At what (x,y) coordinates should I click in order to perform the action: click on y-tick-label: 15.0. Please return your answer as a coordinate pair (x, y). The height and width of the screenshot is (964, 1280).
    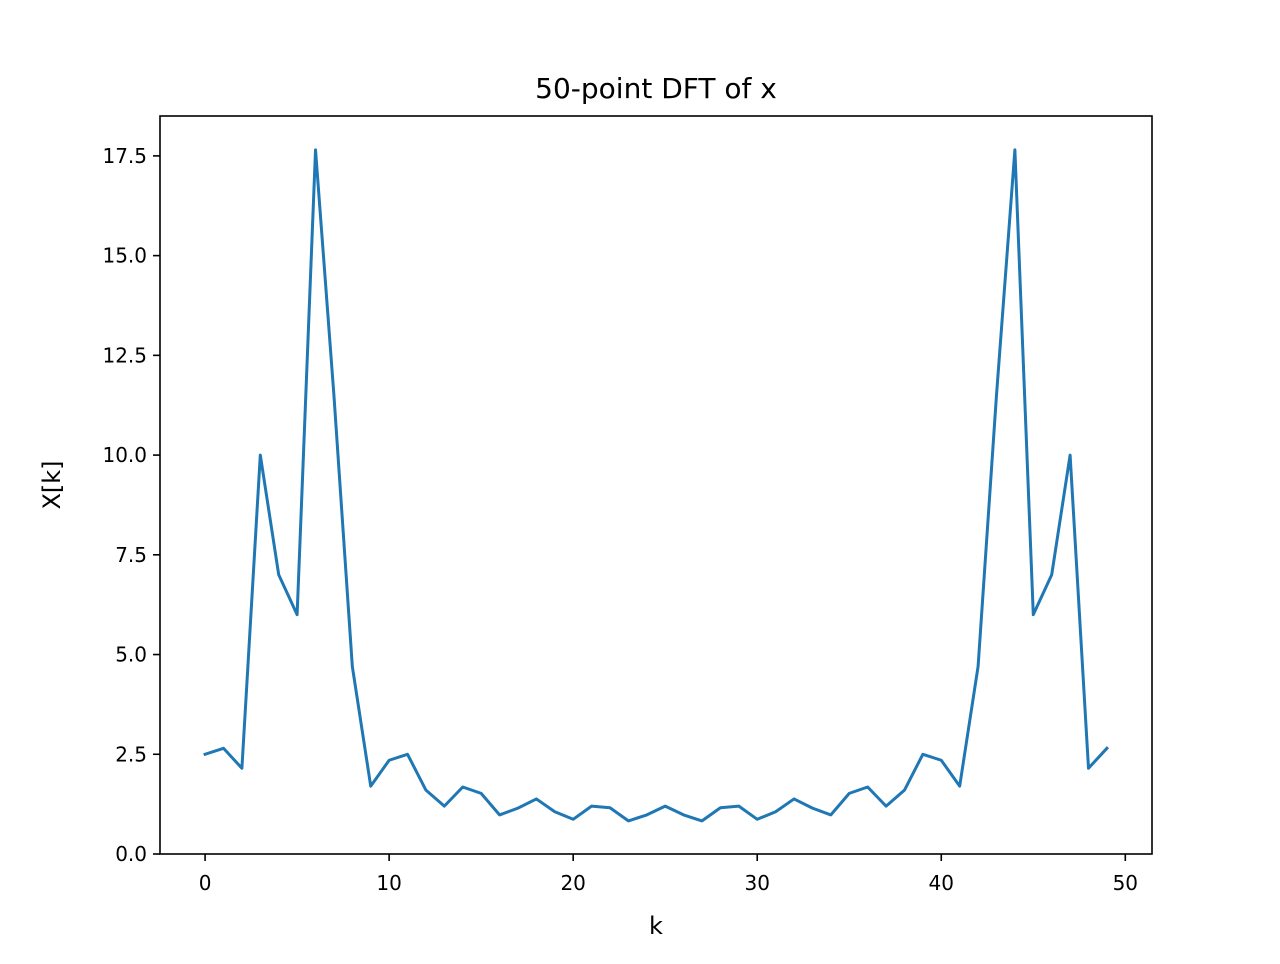
    Looking at the image, I should click on (124, 256).